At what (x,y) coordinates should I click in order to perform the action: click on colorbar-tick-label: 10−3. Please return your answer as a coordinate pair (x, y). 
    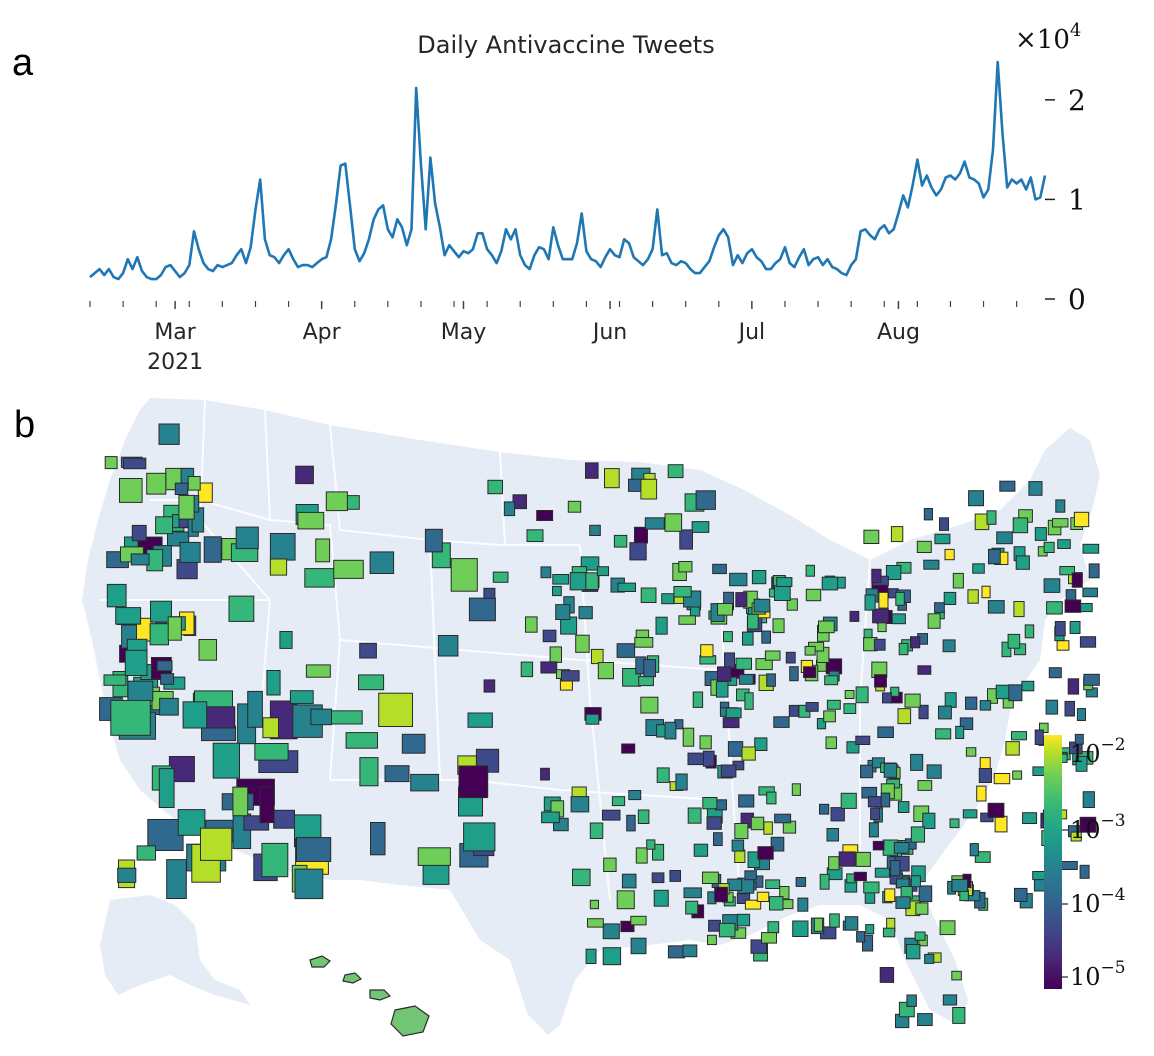
    Looking at the image, I should click on (1098, 827).